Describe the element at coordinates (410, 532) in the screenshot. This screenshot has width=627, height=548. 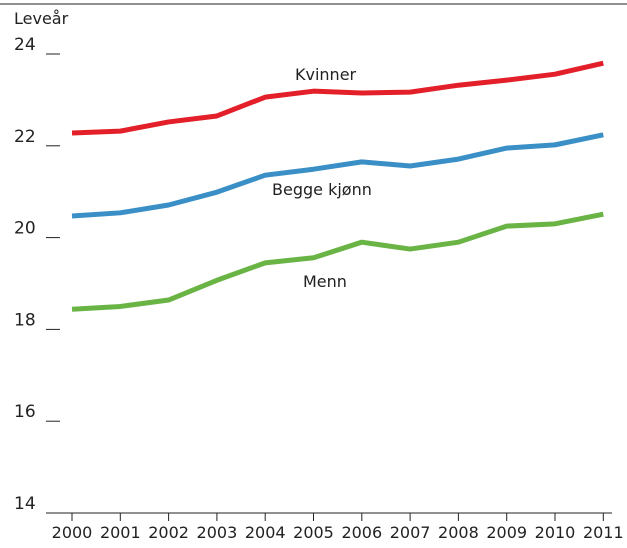
I see `x-tick-label: 2007` at that location.